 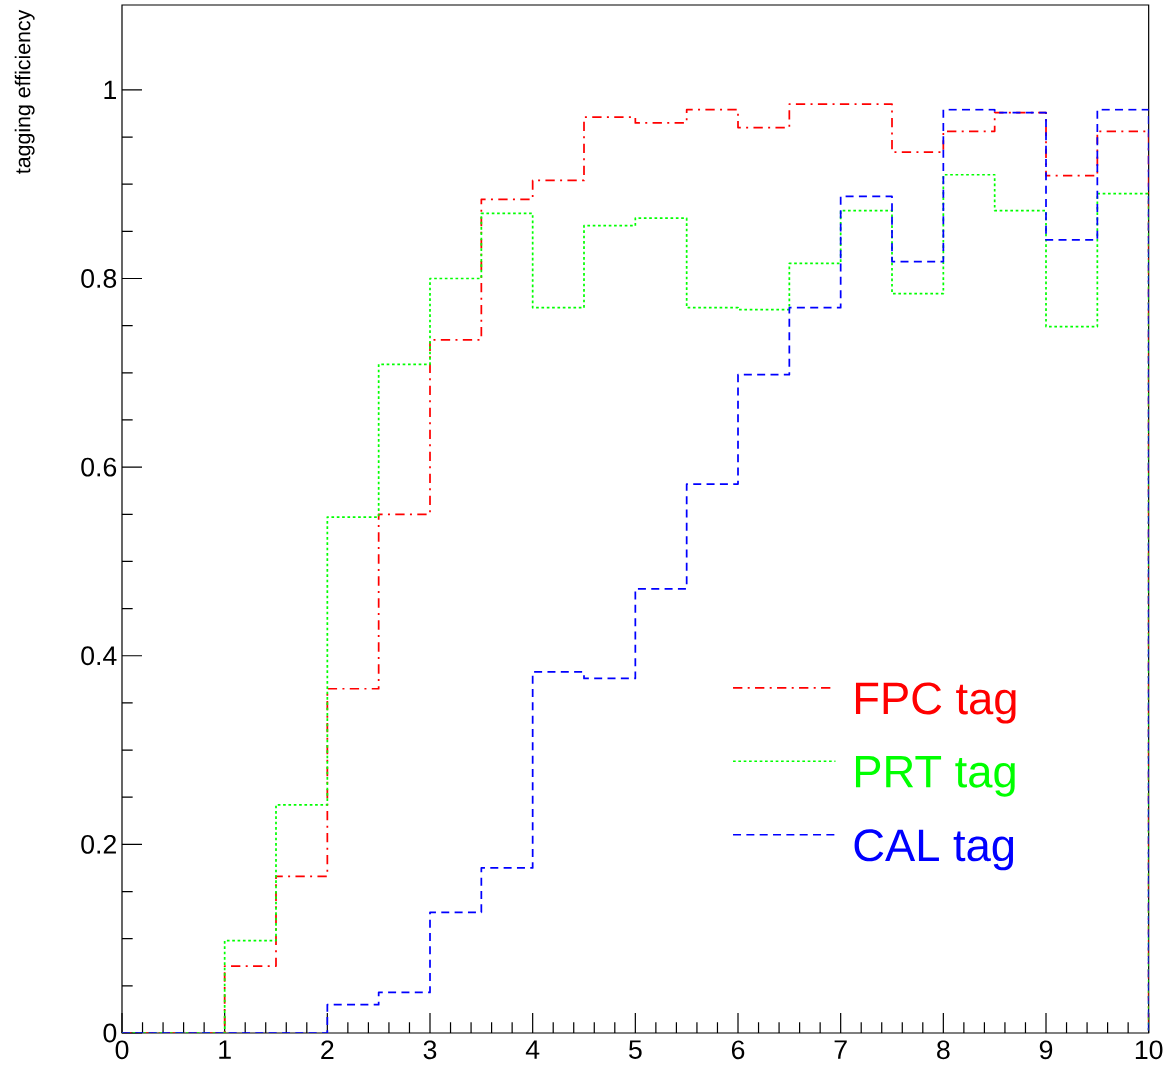 I want to click on legend-label: PRT tag, so click(x=935, y=776).